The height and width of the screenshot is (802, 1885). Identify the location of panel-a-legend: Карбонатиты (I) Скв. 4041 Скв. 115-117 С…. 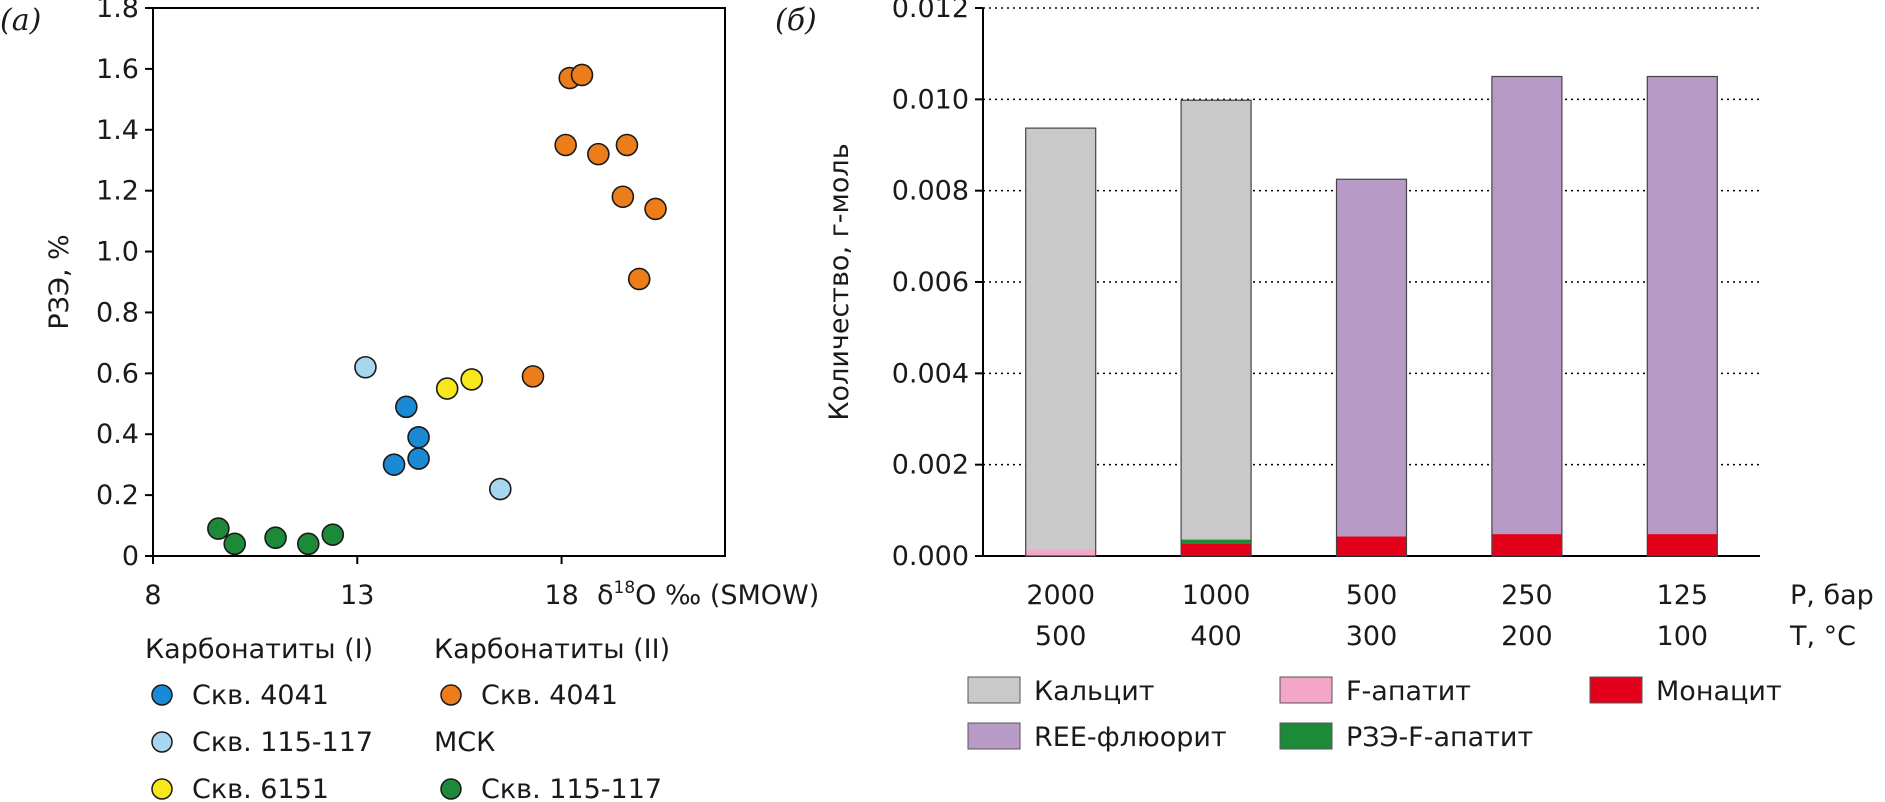
(407, 718).